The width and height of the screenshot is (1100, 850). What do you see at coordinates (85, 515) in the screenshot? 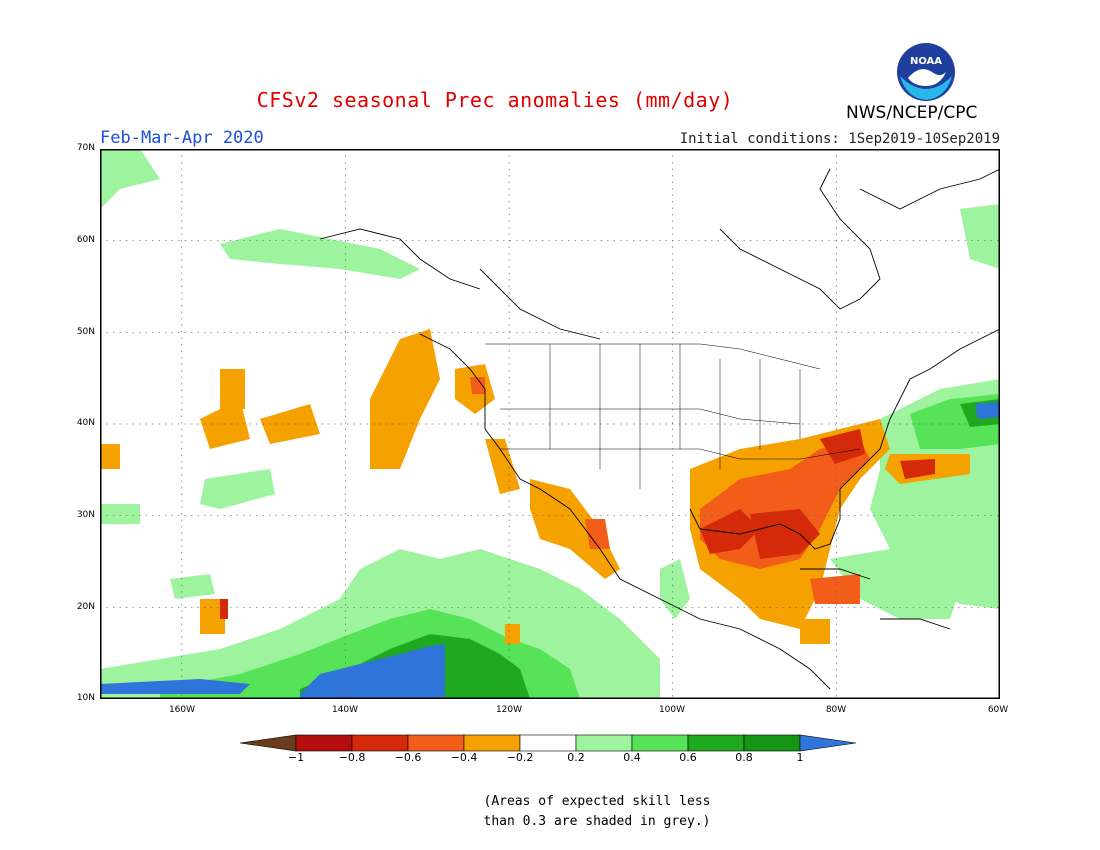
I see `lat-label-30n: 30N` at bounding box center [85, 515].